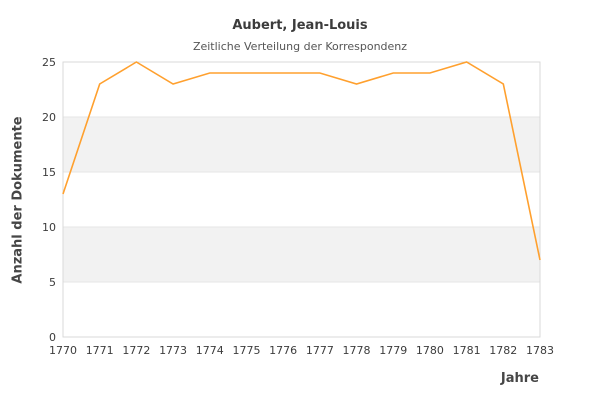 Image resolution: width=600 pixels, height=400 pixels. I want to click on y-tick-label: 20, so click(49, 117).